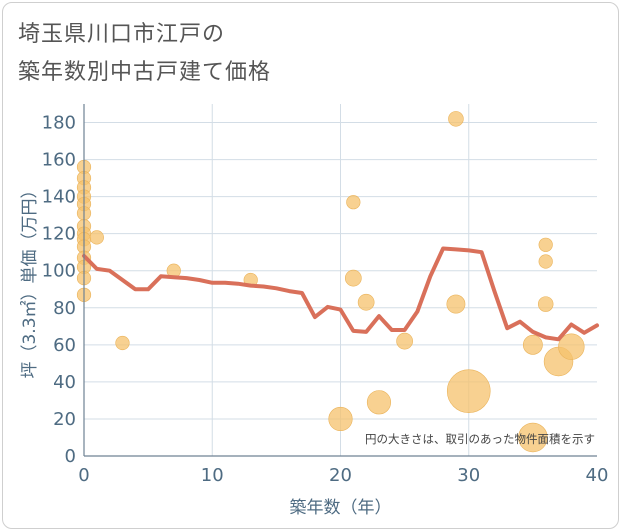  What do you see at coordinates (59, 197) in the screenshot?
I see `y-tick-label-7: 140` at bounding box center [59, 197].